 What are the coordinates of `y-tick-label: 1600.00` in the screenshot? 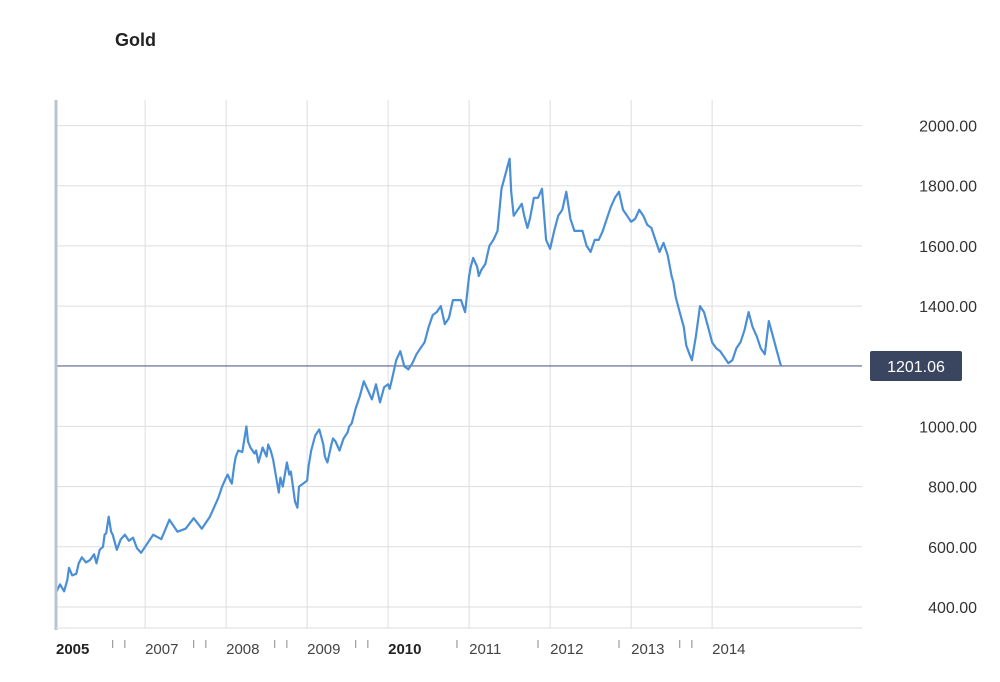 It's located at (948, 247).